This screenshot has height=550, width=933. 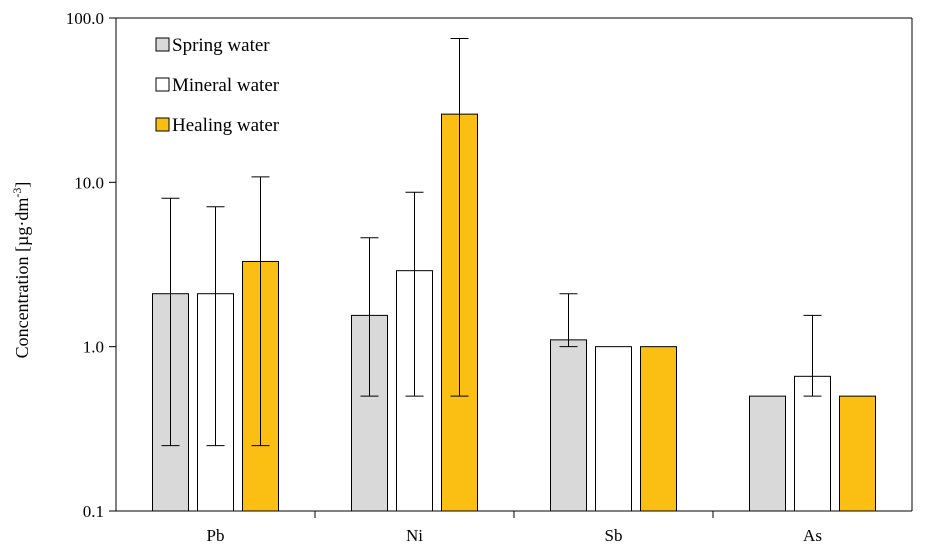 I want to click on y-axis-title-end: ], so click(x=22, y=185).